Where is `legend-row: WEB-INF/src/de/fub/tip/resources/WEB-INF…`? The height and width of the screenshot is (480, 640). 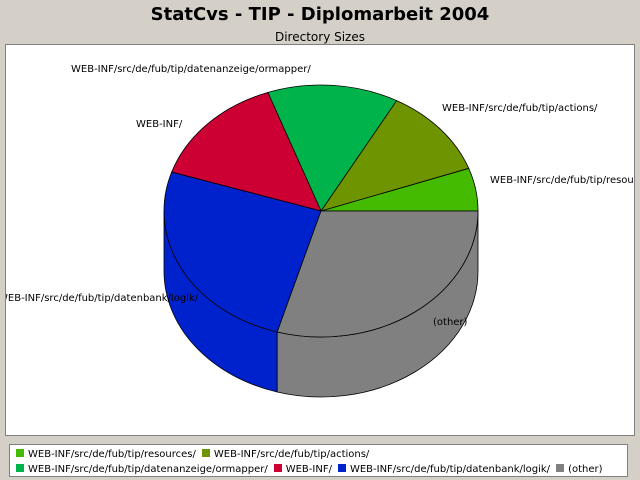 legend-row: WEB-INF/src/de/fub/tip/resources/WEB-INF… is located at coordinates (321, 454).